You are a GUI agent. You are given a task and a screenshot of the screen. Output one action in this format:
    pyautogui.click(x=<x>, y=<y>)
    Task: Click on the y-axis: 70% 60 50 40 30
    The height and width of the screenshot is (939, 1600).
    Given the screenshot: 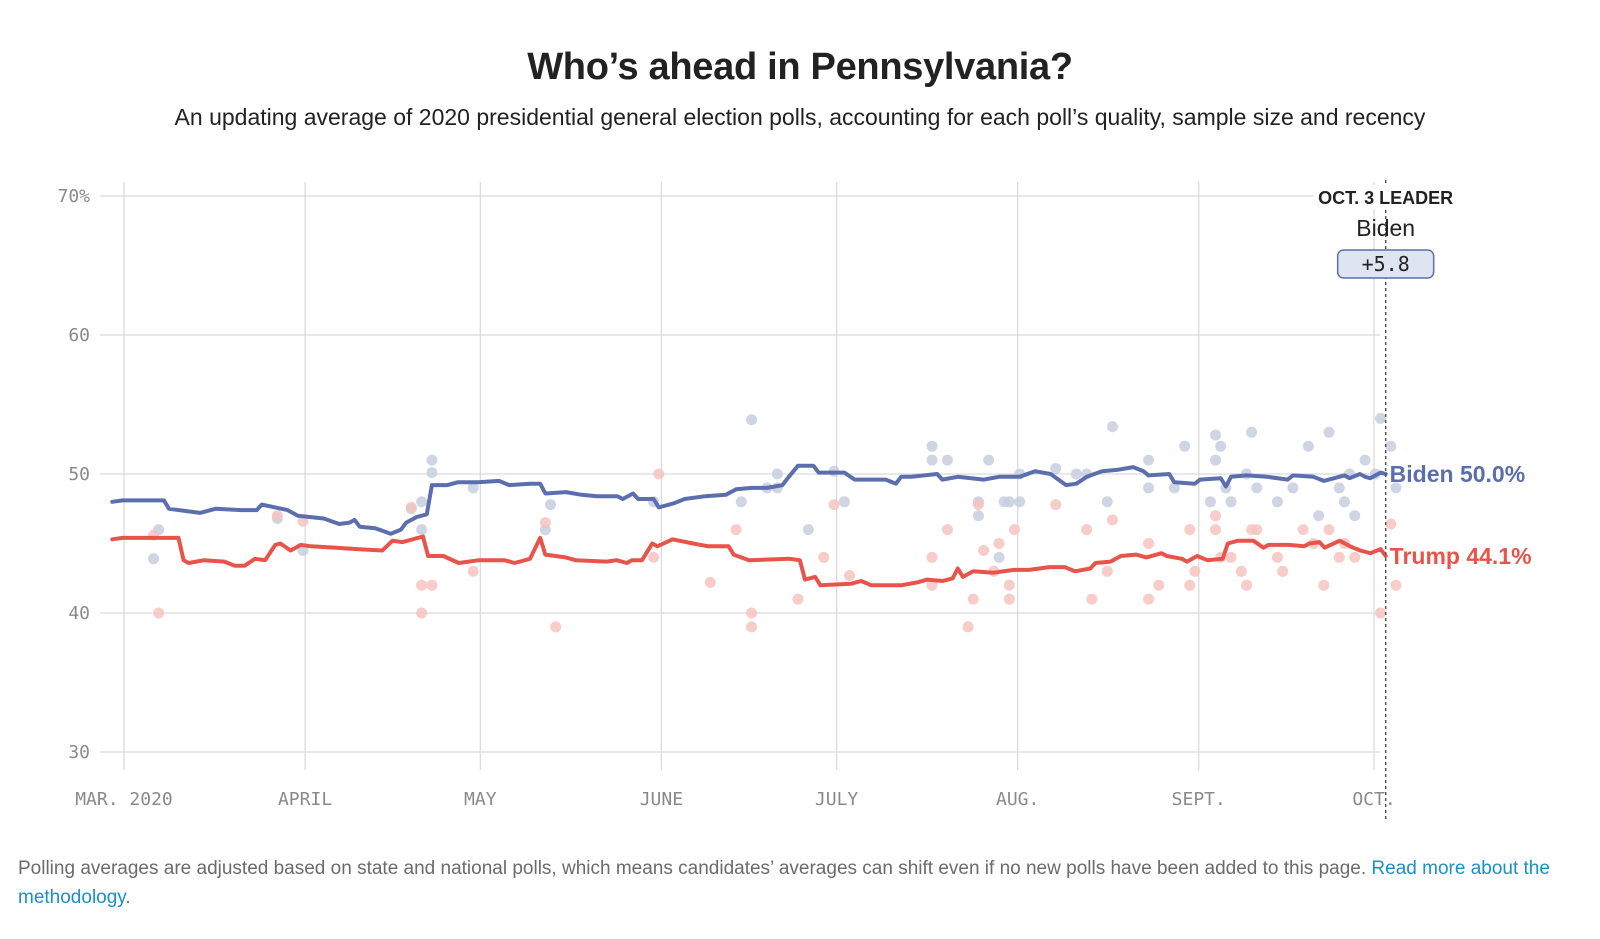 What is the action you would take?
    pyautogui.click(x=73, y=474)
    